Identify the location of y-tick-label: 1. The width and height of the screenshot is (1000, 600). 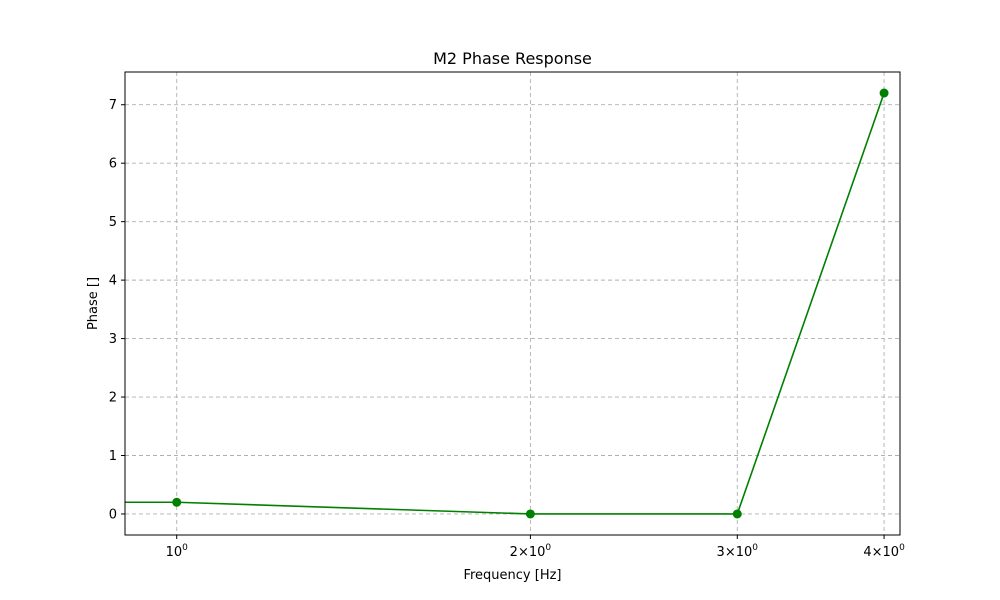
(113, 456).